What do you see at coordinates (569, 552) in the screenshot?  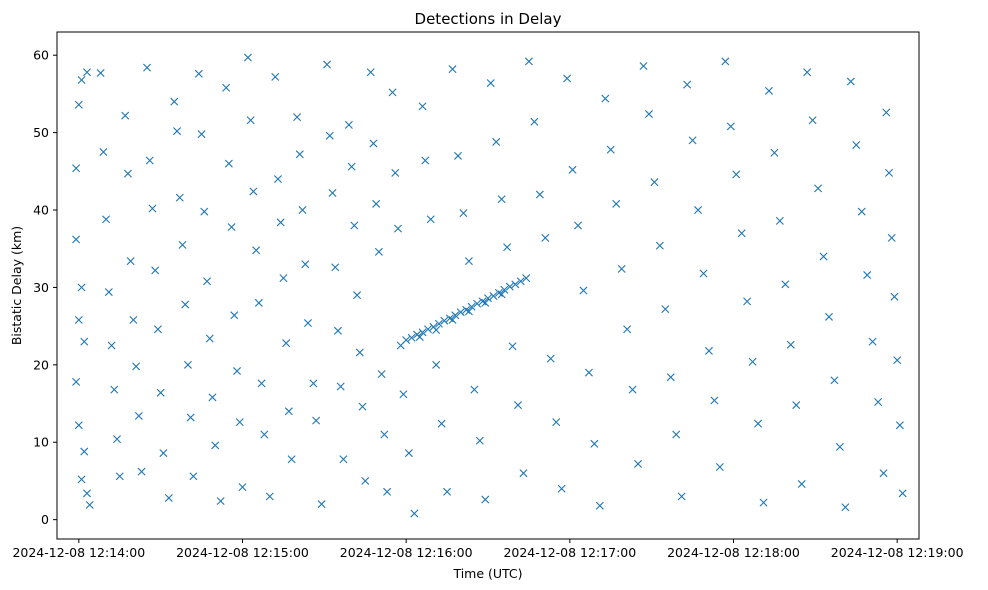 I see `x-tick-label: 2024-12-08 12:17:00` at bounding box center [569, 552].